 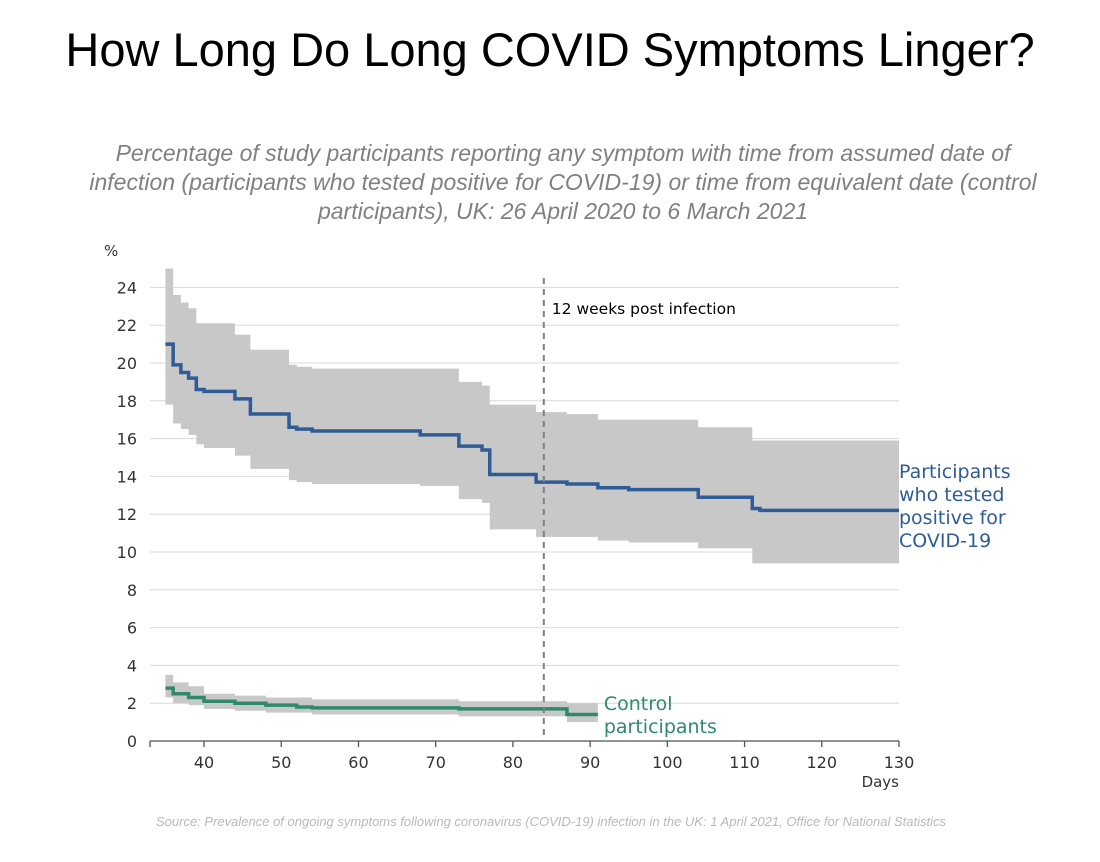 I want to click on y-tick-label: 8, so click(x=132, y=590).